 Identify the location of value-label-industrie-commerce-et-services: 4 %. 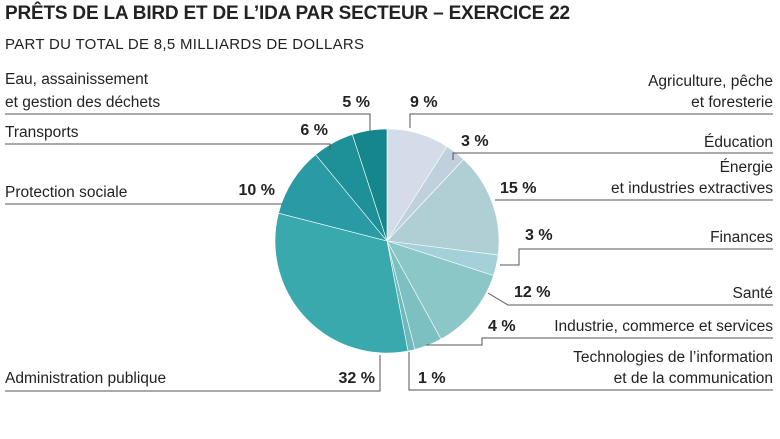
(502, 326).